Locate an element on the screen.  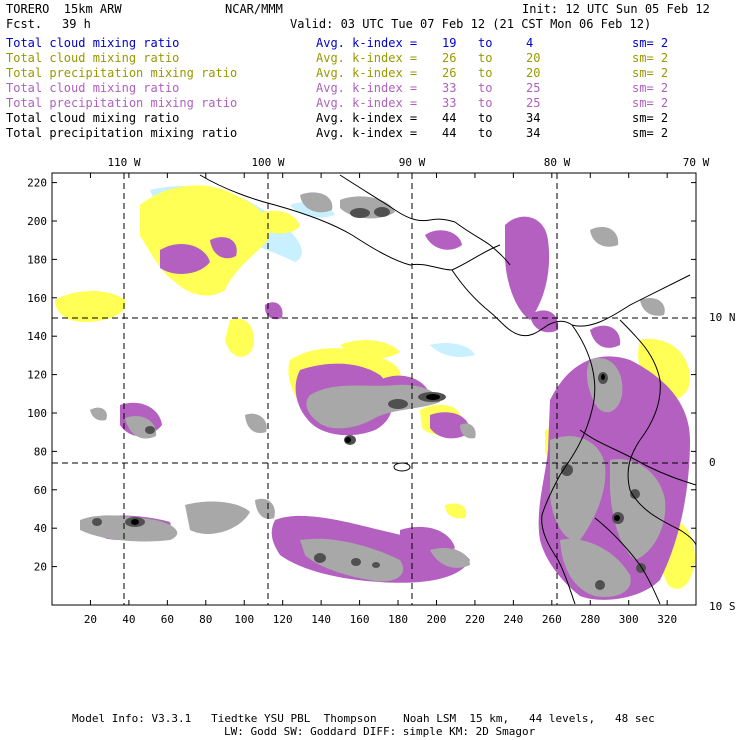
longitude-label: 80 W is located at coordinates (557, 162).